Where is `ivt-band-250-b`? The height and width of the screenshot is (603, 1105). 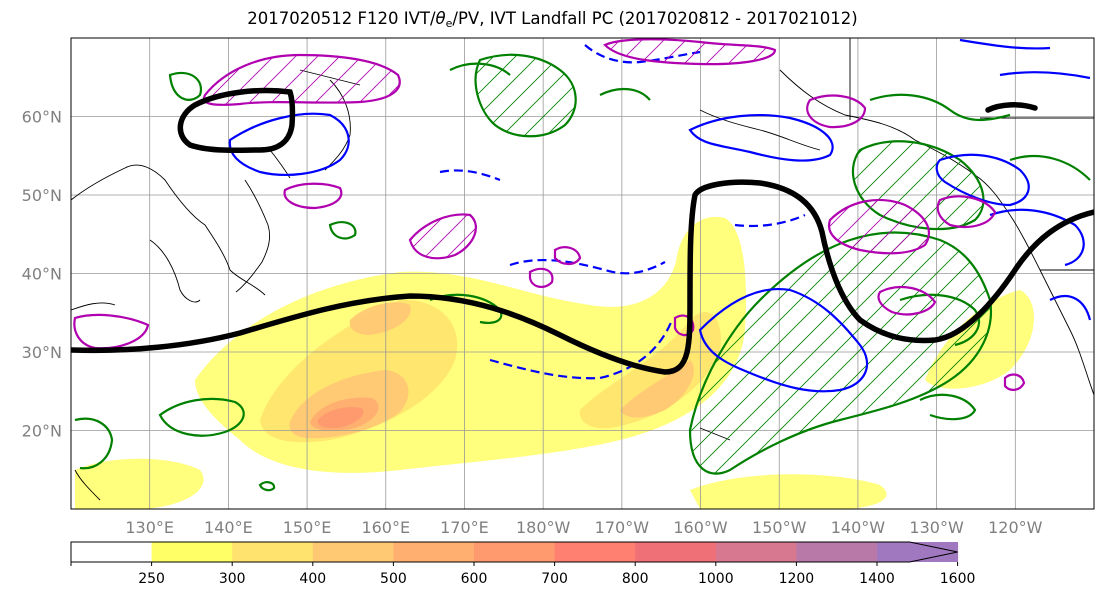
ivt-band-250-b is located at coordinates (139, 483).